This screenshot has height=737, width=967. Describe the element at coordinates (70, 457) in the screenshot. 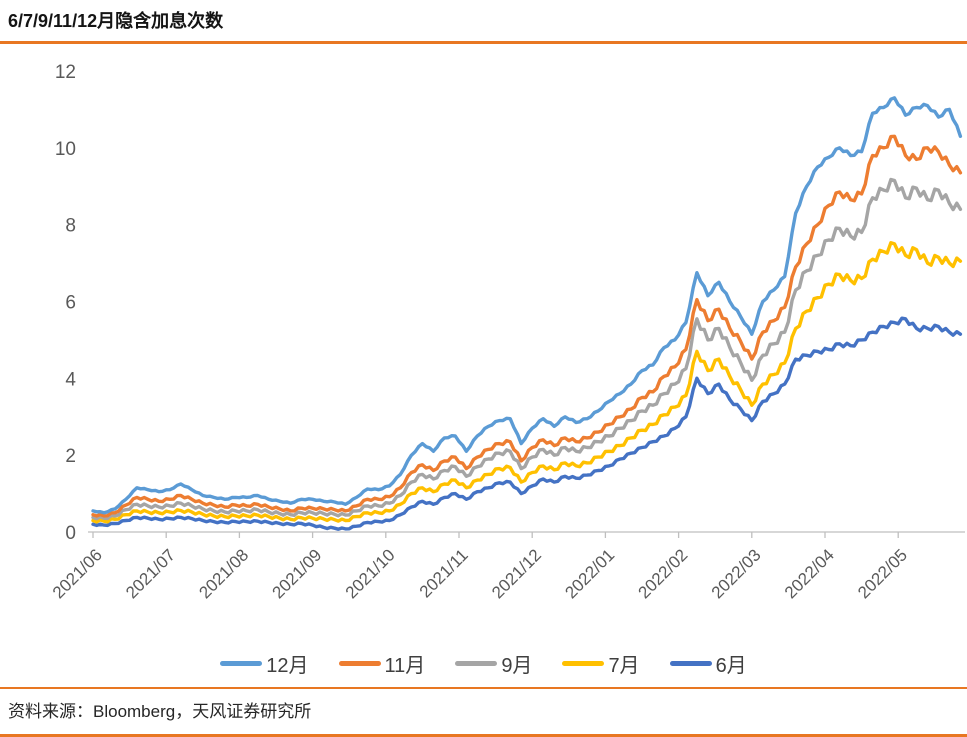

I see `y-axis-label: 2` at that location.